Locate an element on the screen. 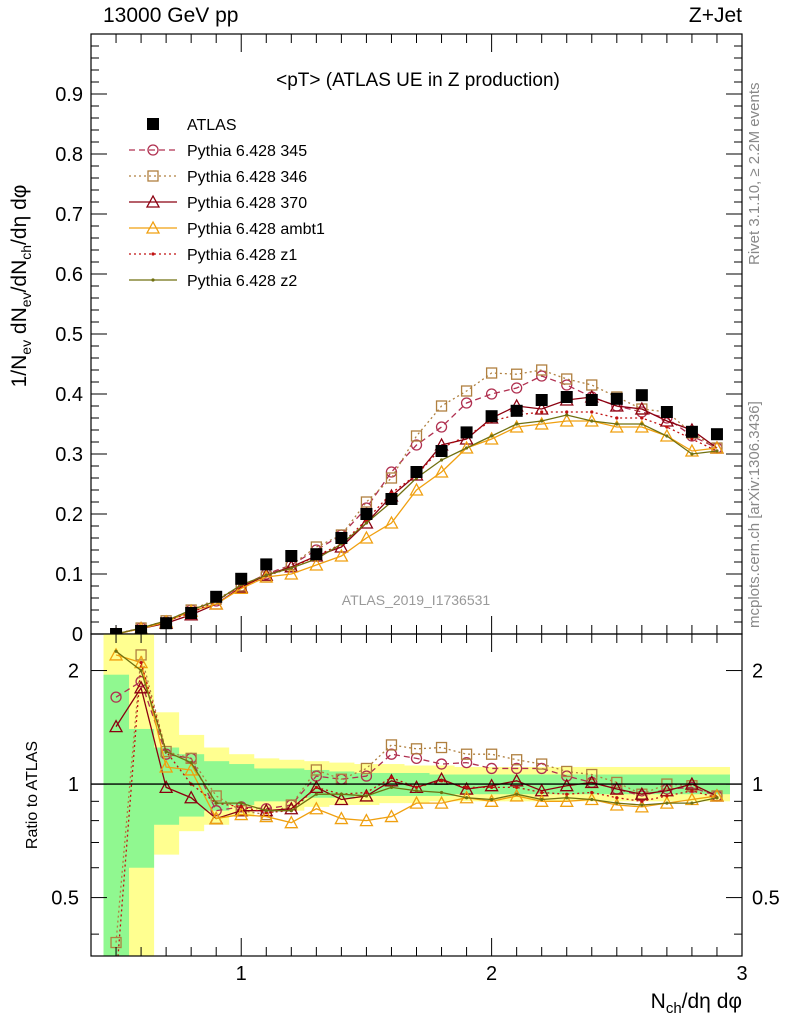 The height and width of the screenshot is (1024, 786). legend-label-atlas: ATLAS is located at coordinates (212, 125).